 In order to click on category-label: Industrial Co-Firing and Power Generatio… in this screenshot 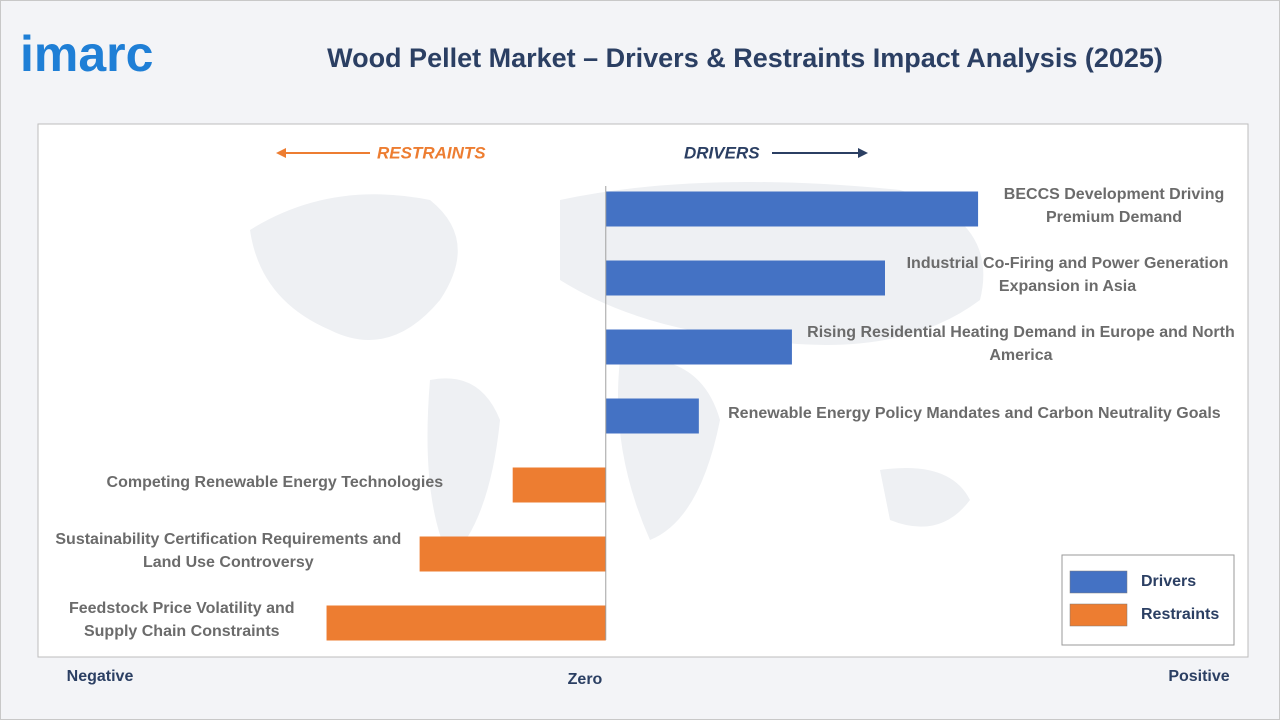, I will do `click(1067, 275)`.